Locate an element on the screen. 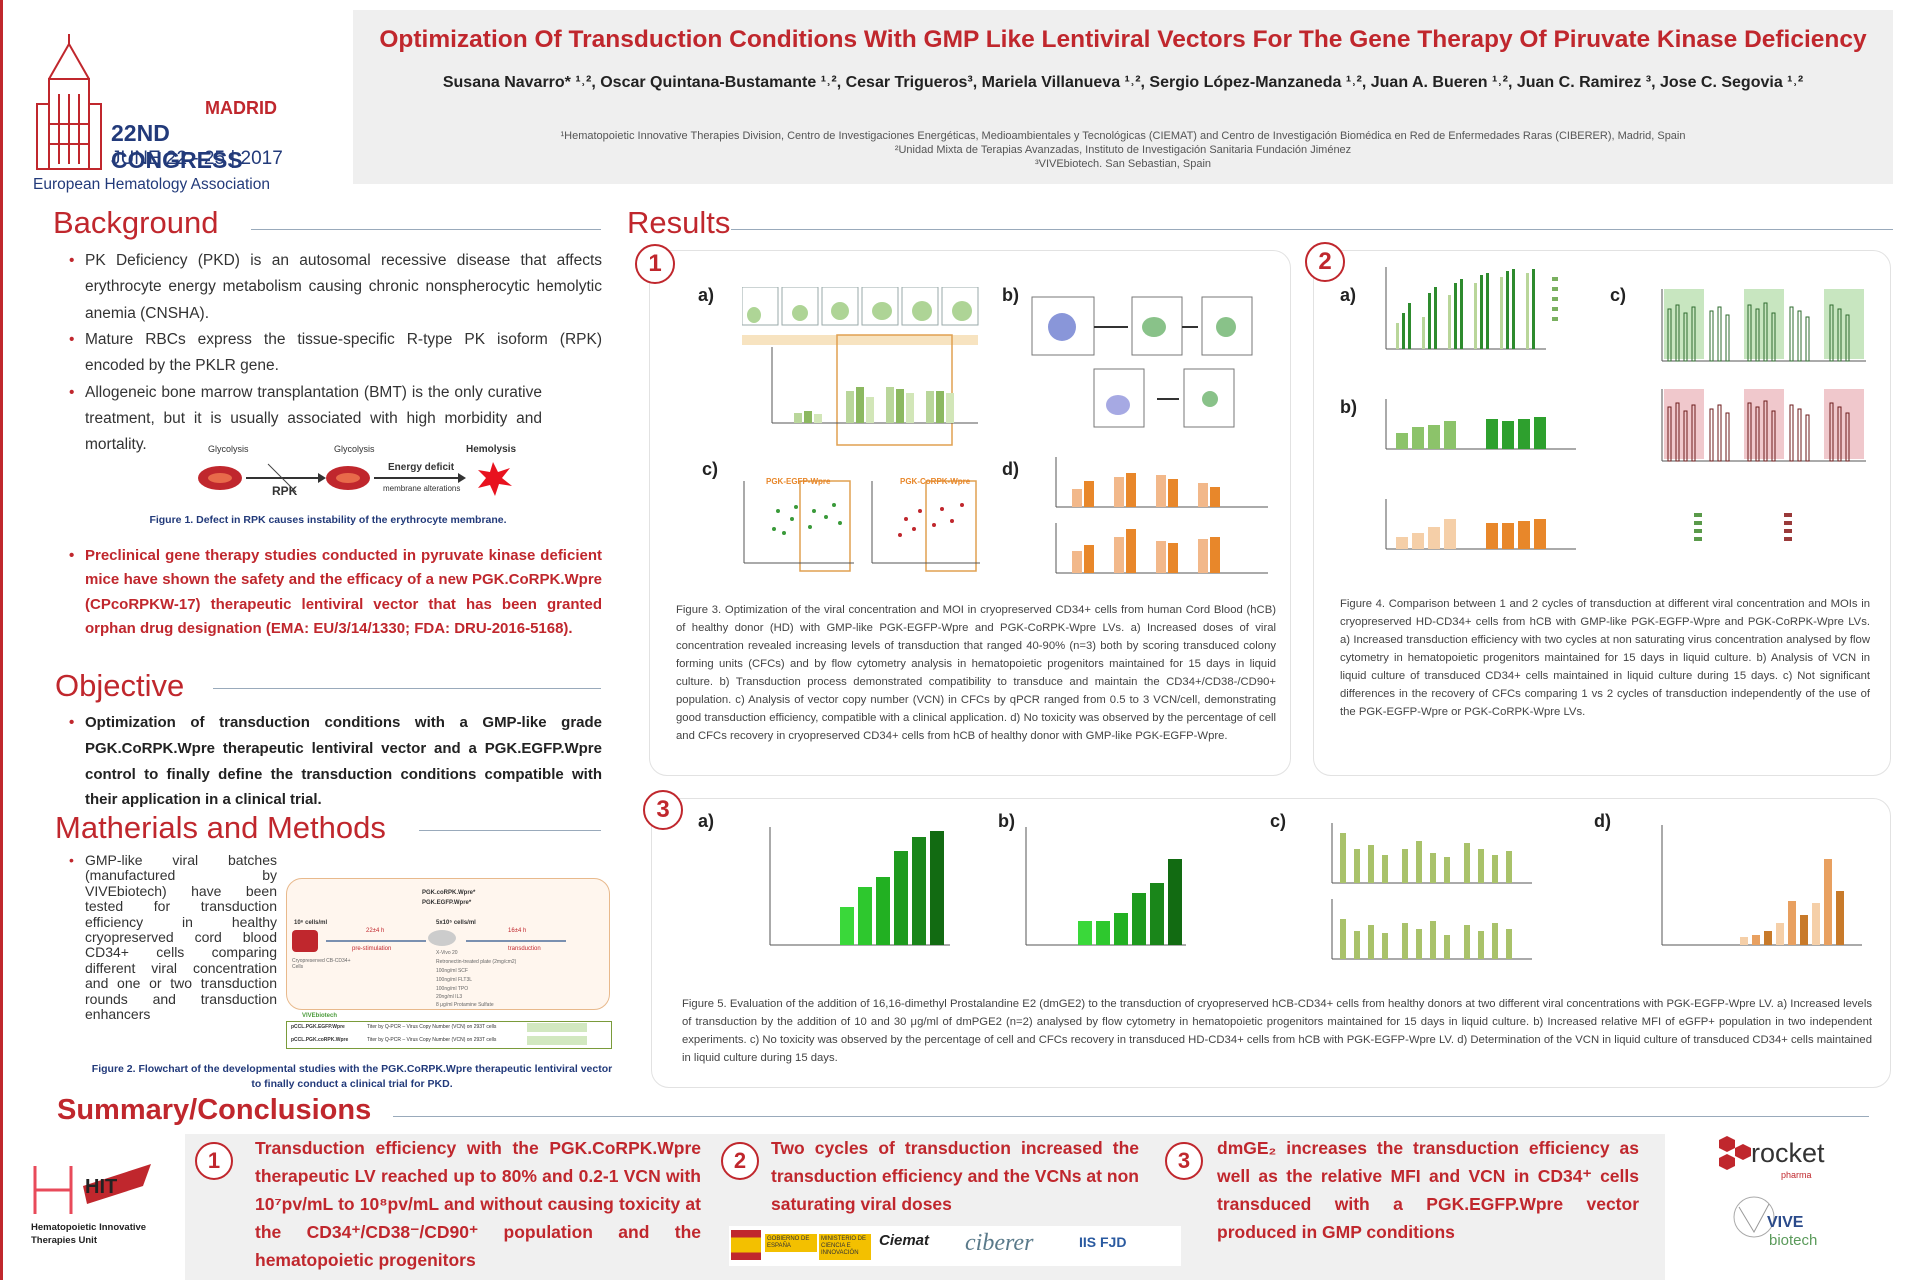  flow-t1: 22±4 h is located at coordinates (375, 931).